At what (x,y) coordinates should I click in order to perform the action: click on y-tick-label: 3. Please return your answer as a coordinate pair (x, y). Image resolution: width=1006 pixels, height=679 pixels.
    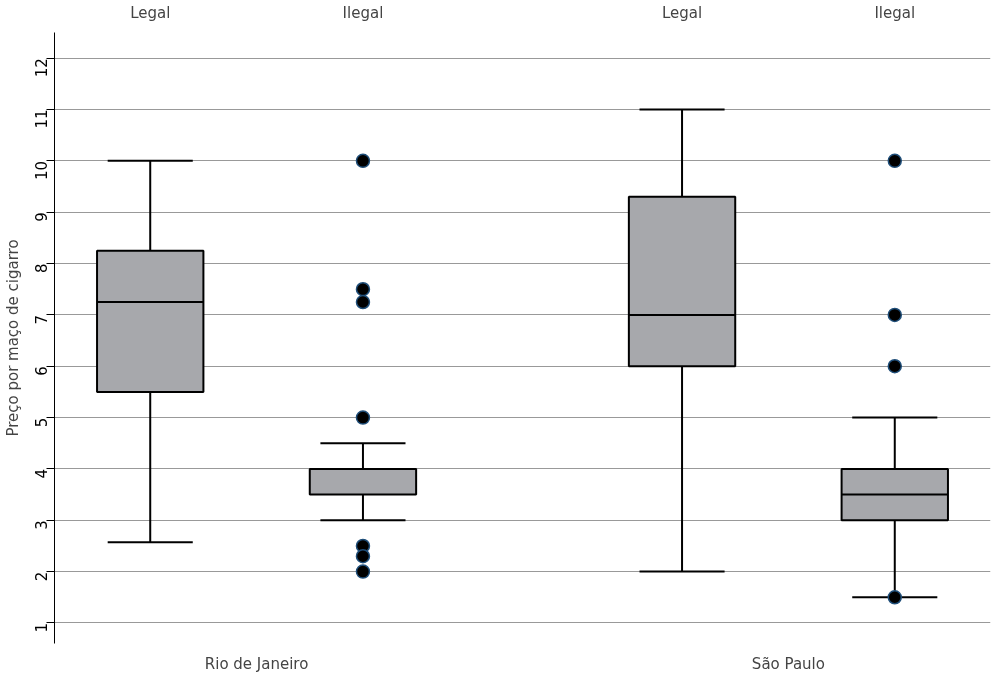
    Looking at the image, I should click on (42, 525).